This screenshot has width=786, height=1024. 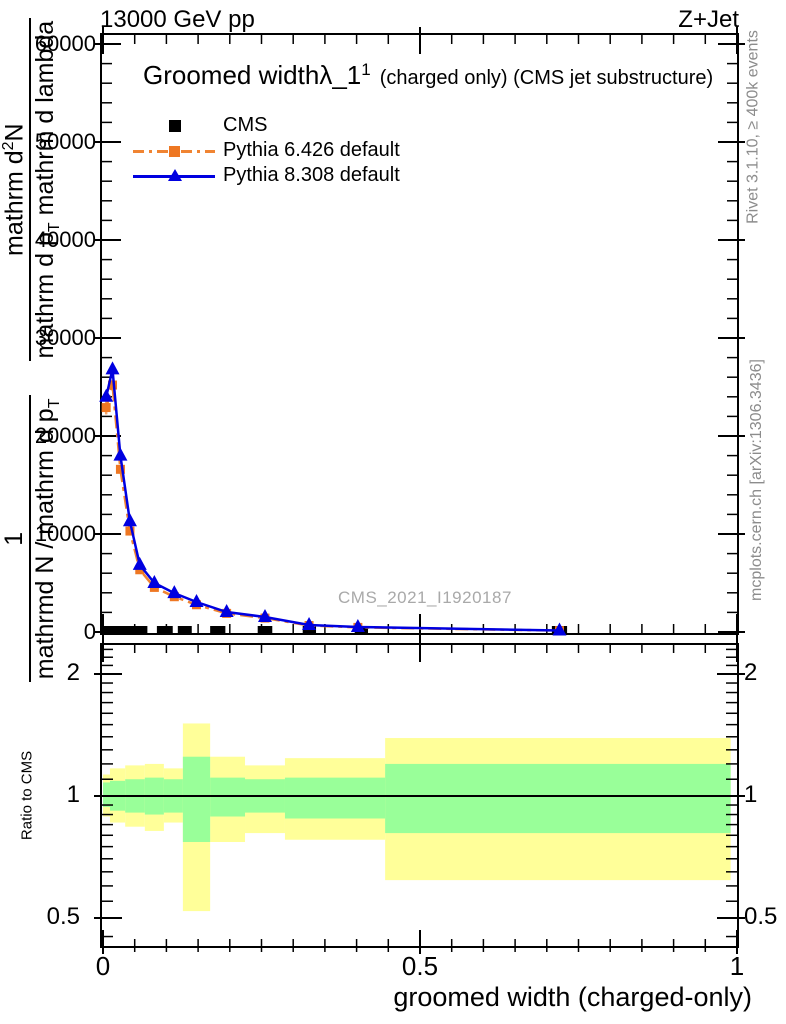 I want to click on pythia8-triangle-icon, so click(x=175, y=174).